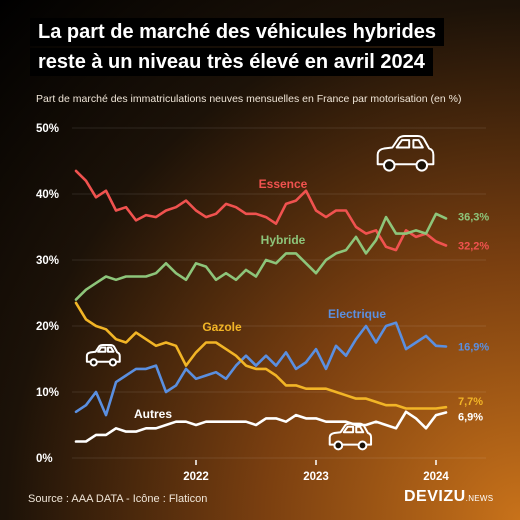 The height and width of the screenshot is (520, 520). Describe the element at coordinates (436, 477) in the screenshot. I see `x-tick-label: 2024` at that location.